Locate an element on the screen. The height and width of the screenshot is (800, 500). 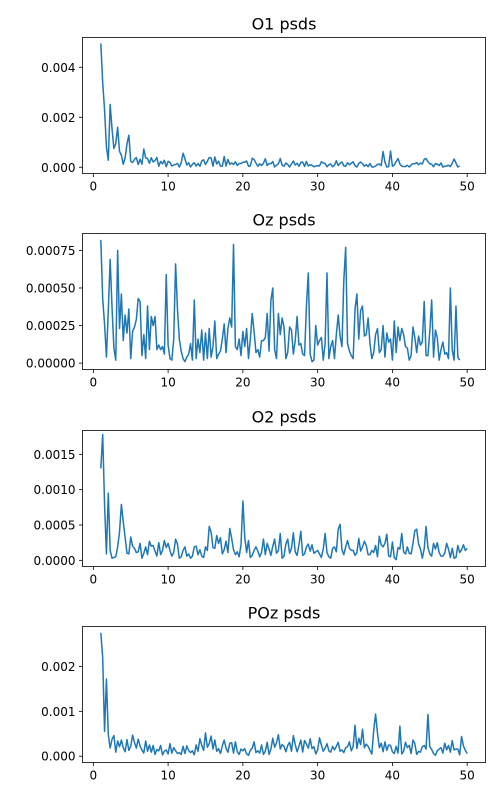
chart-title: POz psds is located at coordinates (284, 613).